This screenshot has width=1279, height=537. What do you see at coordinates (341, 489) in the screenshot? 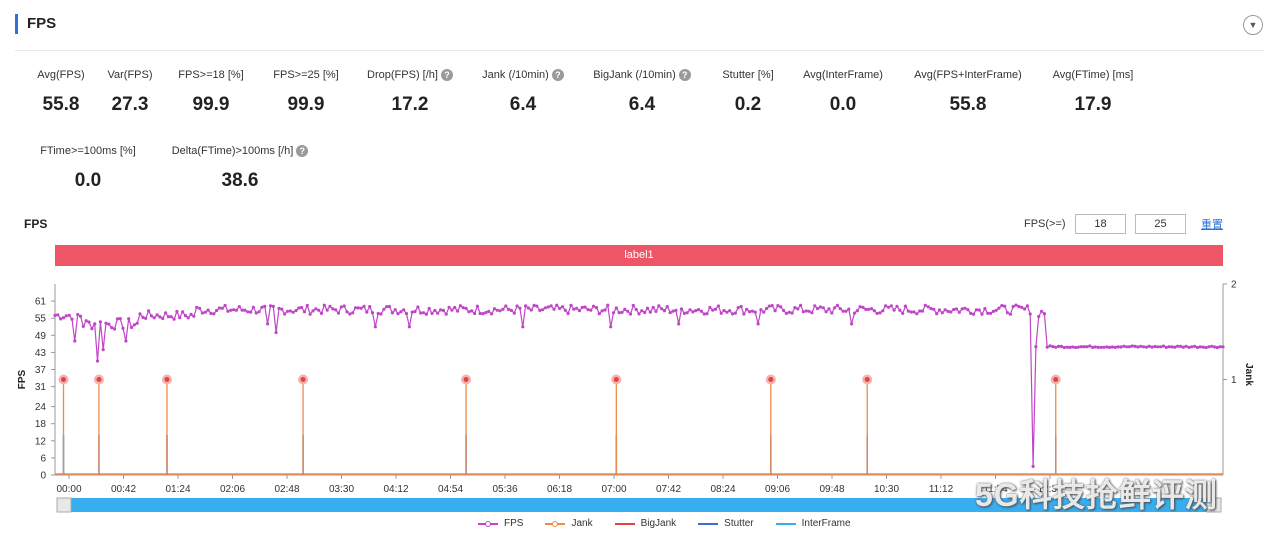
I see `x-tick-label: 03:30` at bounding box center [341, 489].